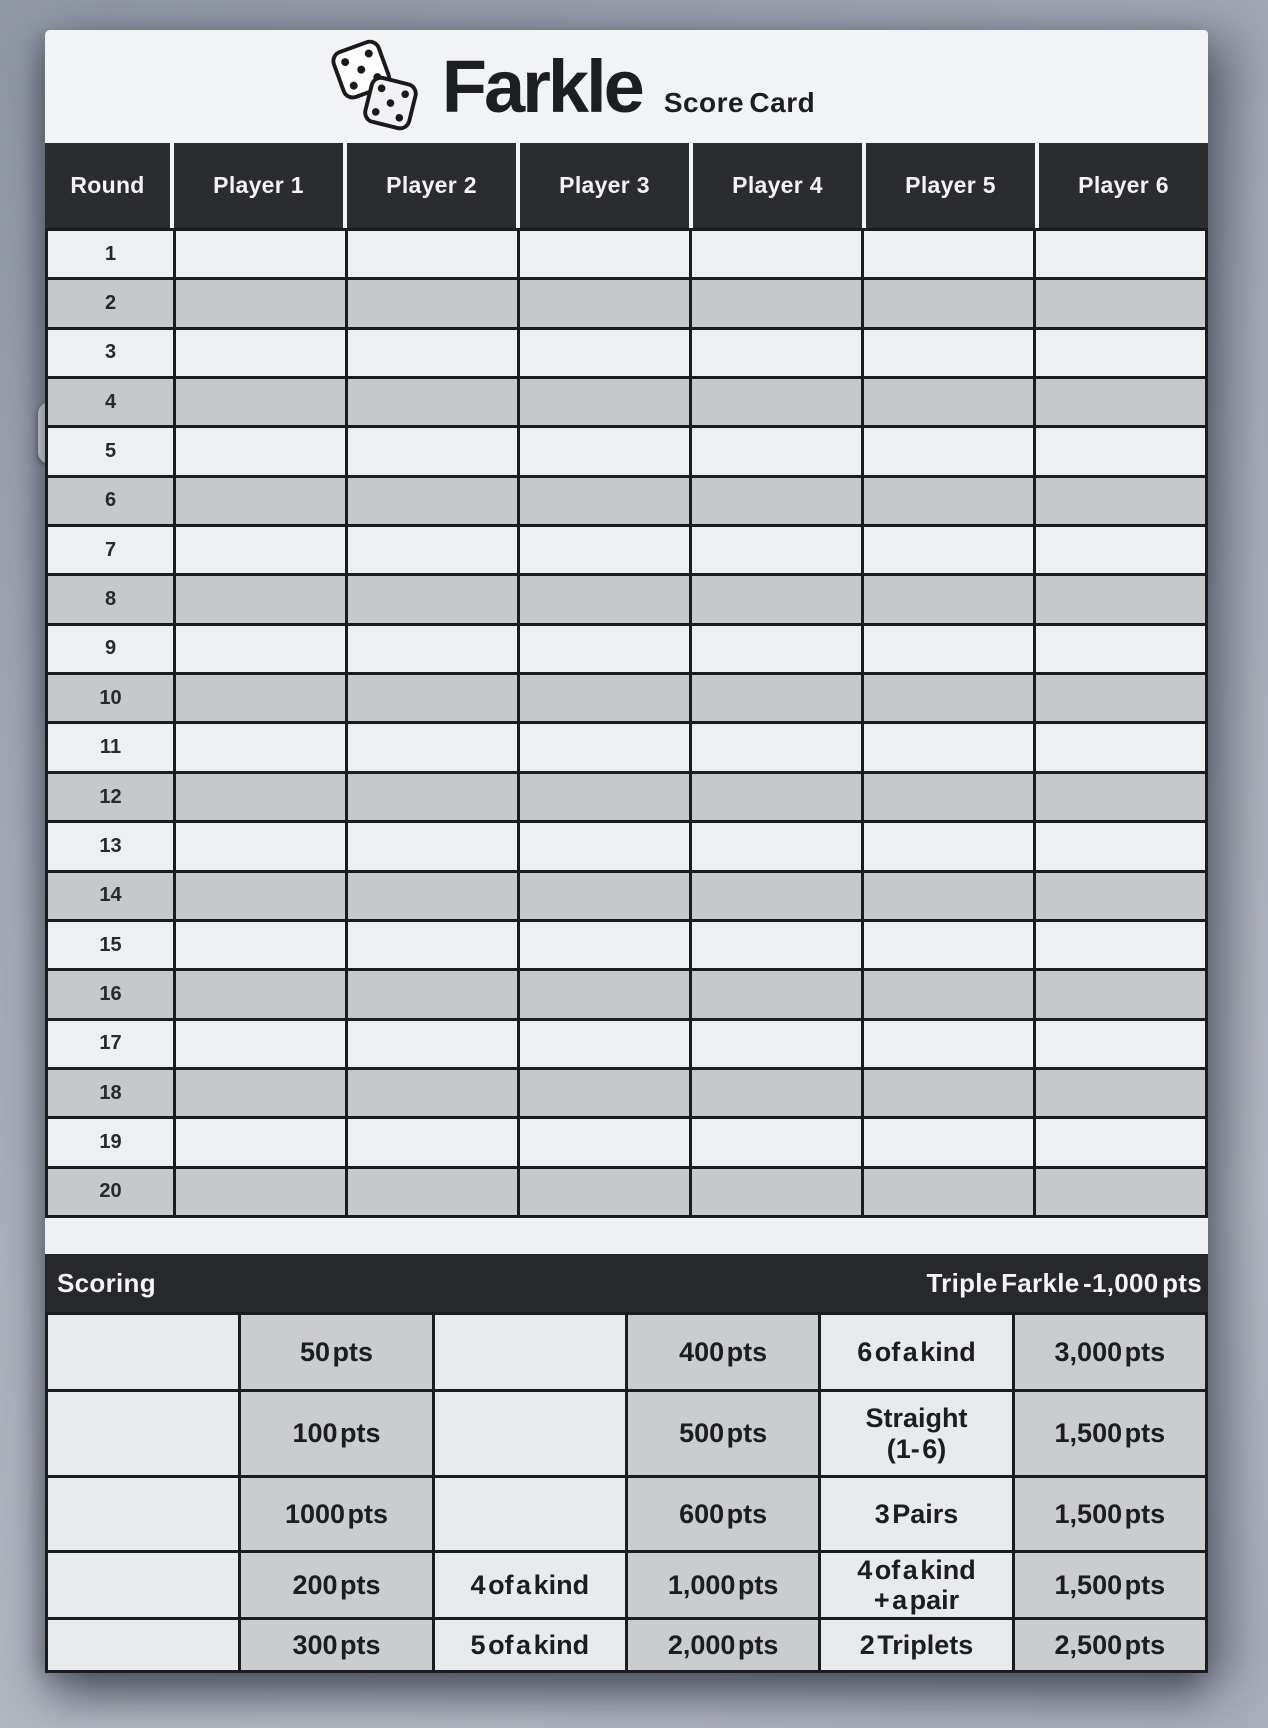 This screenshot has width=1268, height=1728. I want to click on score-cell-round19-player1, so click(260, 1142).